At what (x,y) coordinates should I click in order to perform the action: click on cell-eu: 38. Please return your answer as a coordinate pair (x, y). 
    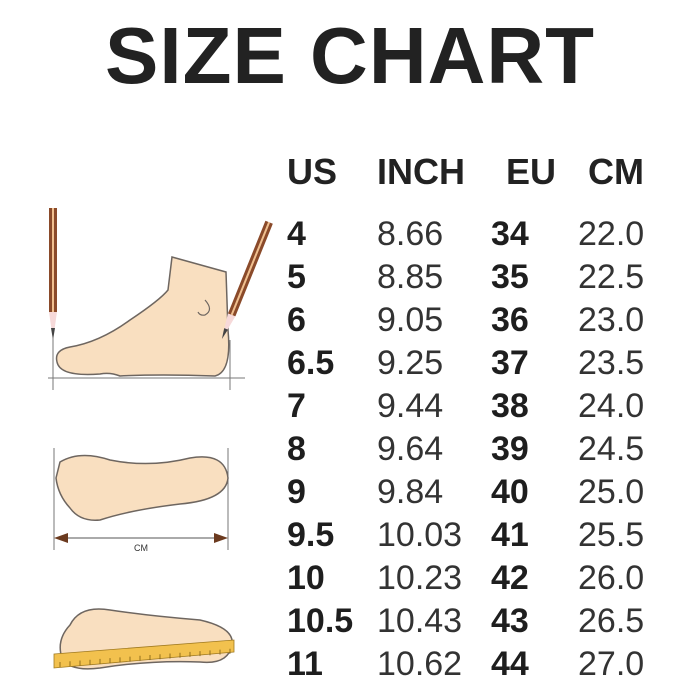
    Looking at the image, I should click on (510, 406).